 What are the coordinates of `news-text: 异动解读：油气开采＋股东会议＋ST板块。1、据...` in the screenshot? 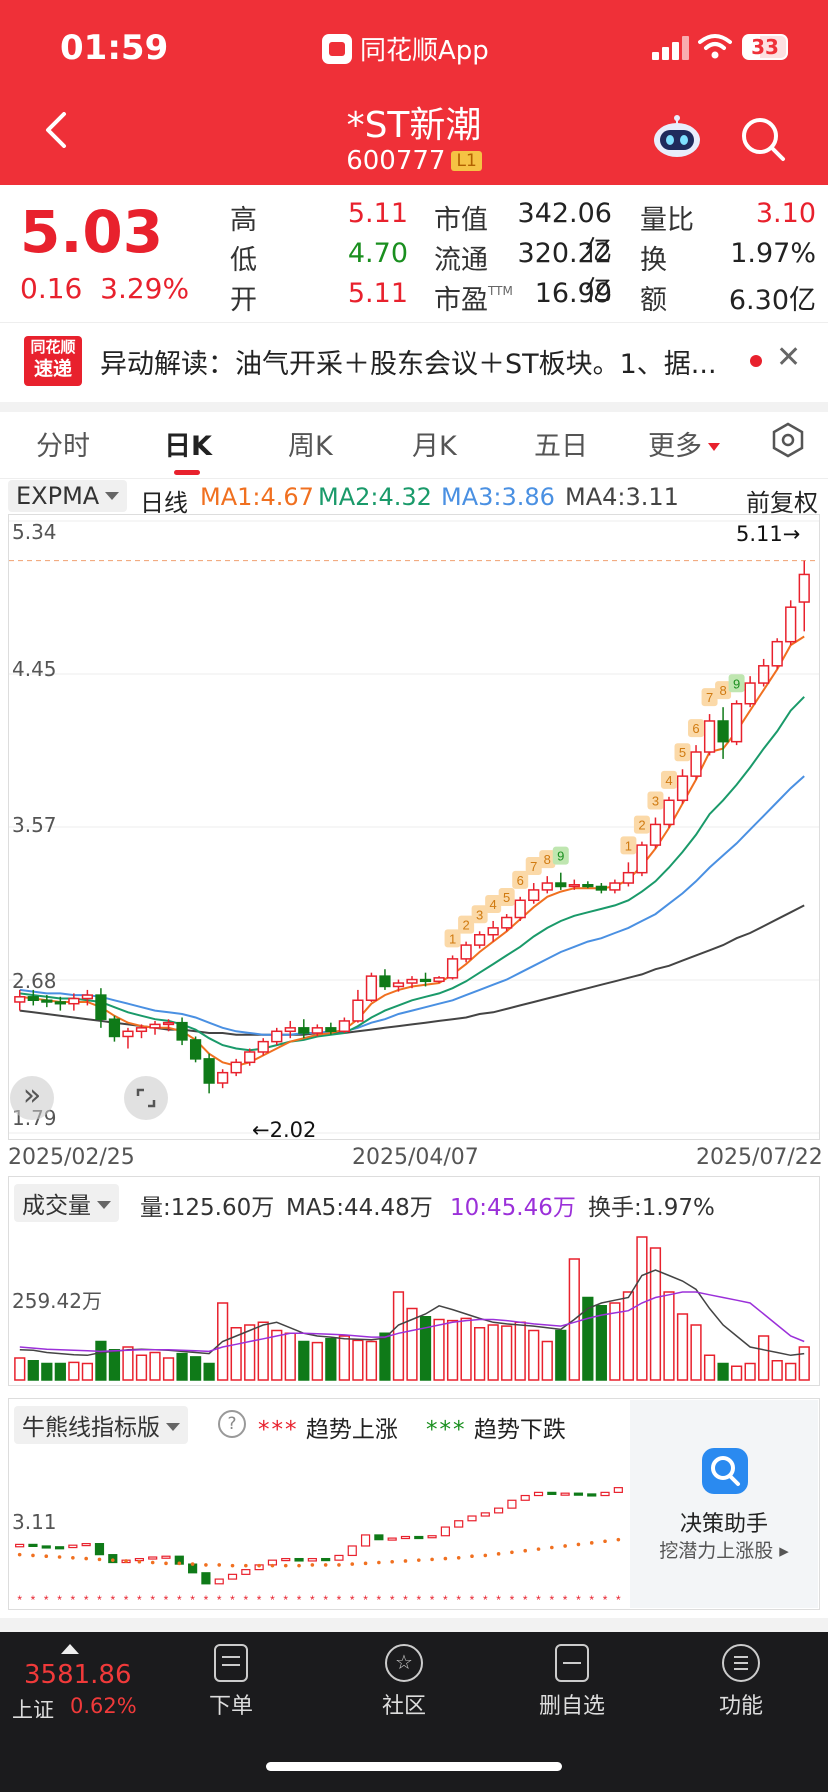 It's located at (408, 364).